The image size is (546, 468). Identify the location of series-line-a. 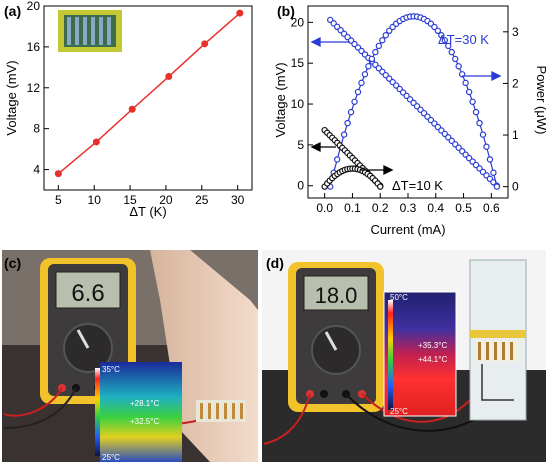
(149, 93).